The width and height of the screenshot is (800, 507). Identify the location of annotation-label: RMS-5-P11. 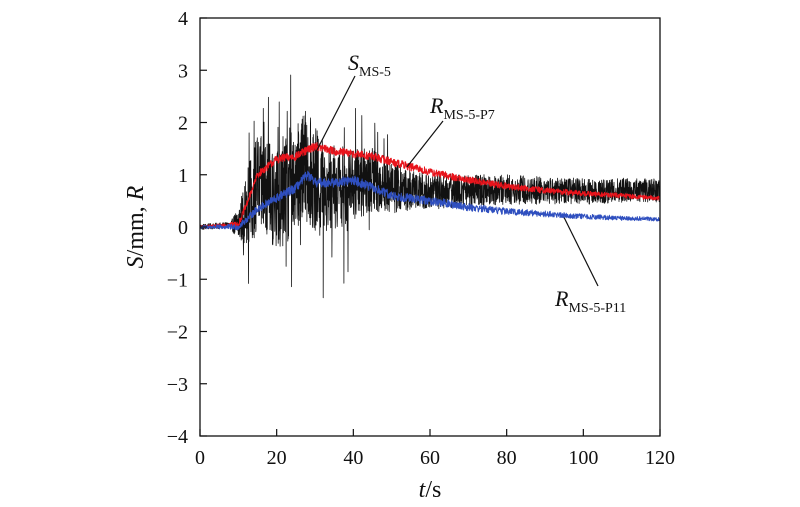
(590, 301).